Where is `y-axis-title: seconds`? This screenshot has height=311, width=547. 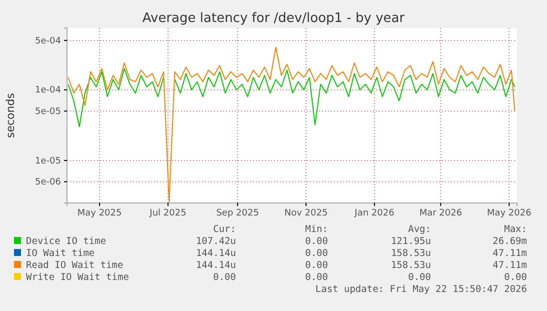
y-axis-title: seconds is located at coordinates (10, 115).